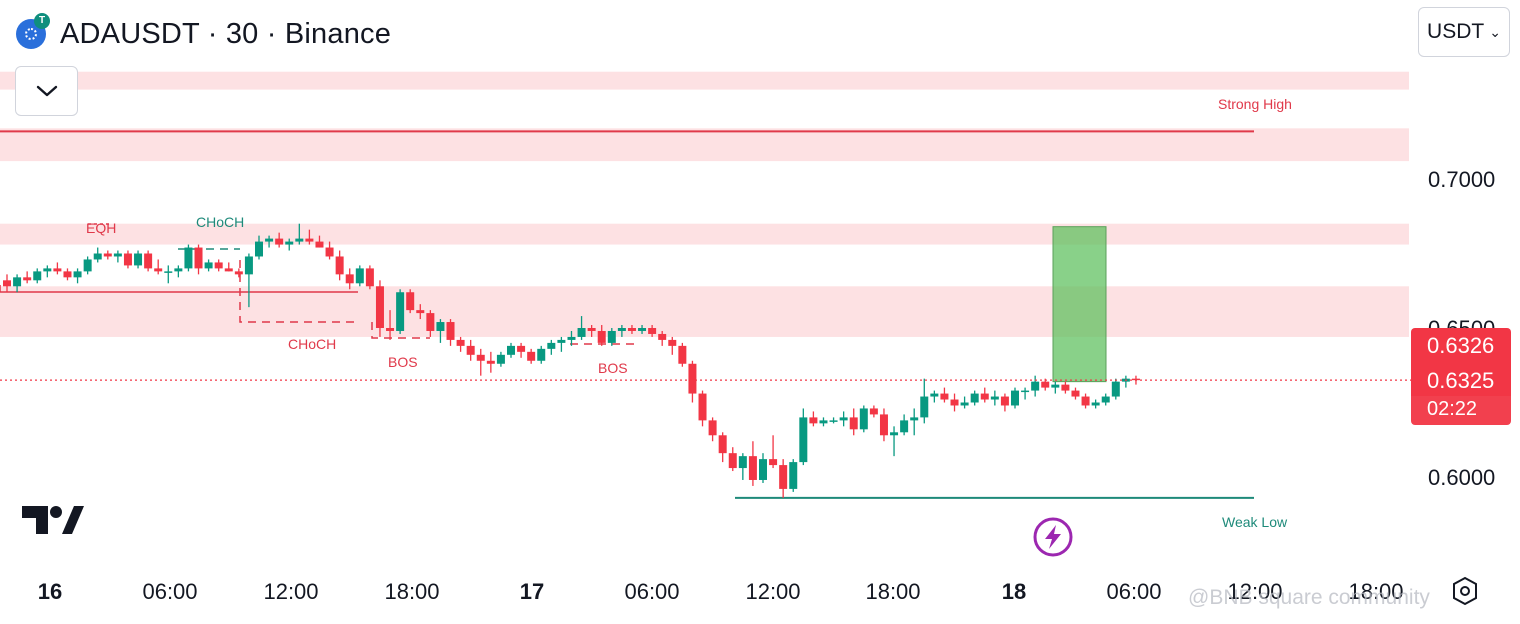 The height and width of the screenshot is (624, 1520). Describe the element at coordinates (46, 91) in the screenshot. I see `collapse-button` at that location.